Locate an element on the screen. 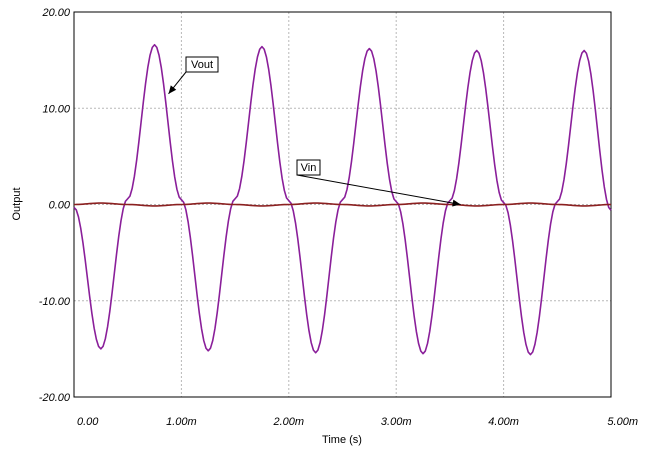 Image resolution: width=652 pixels, height=450 pixels. annotation-arrowhead-vout is located at coordinates (172, 89).